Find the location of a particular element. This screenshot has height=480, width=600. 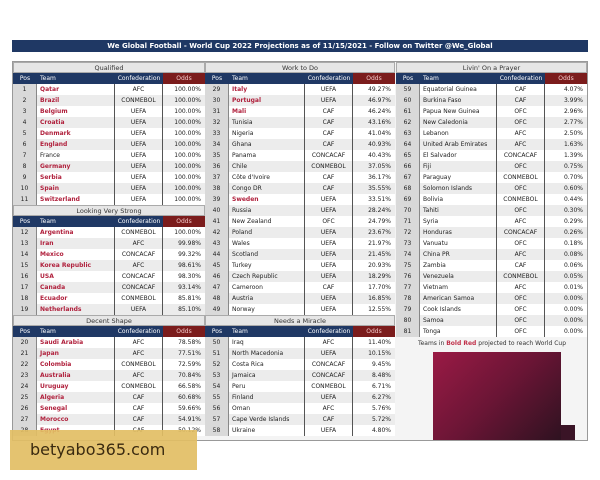

cell-odds: 72.59% is located at coordinates (189, 364).